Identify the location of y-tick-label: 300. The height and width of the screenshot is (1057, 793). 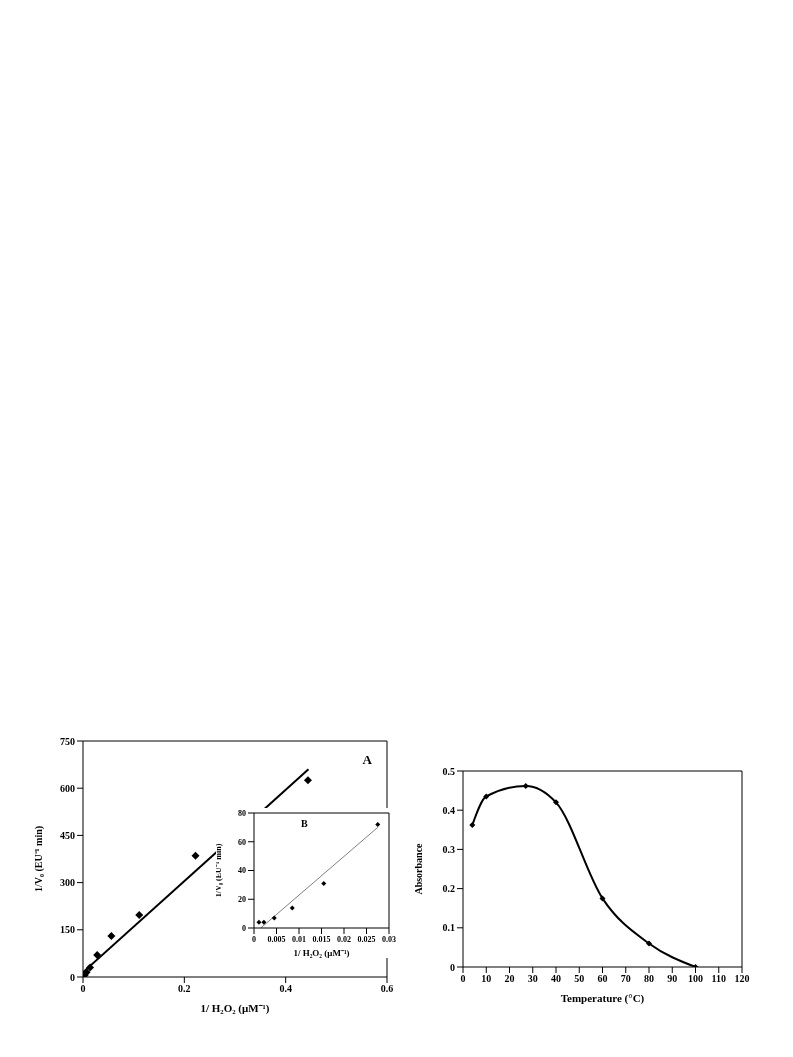
(67, 883).